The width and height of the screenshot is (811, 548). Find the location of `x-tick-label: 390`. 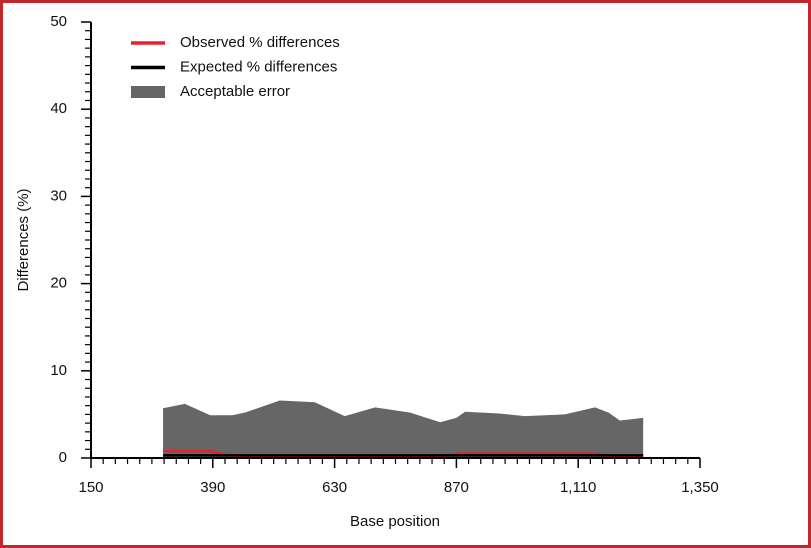

x-tick-label: 390 is located at coordinates (212, 487).